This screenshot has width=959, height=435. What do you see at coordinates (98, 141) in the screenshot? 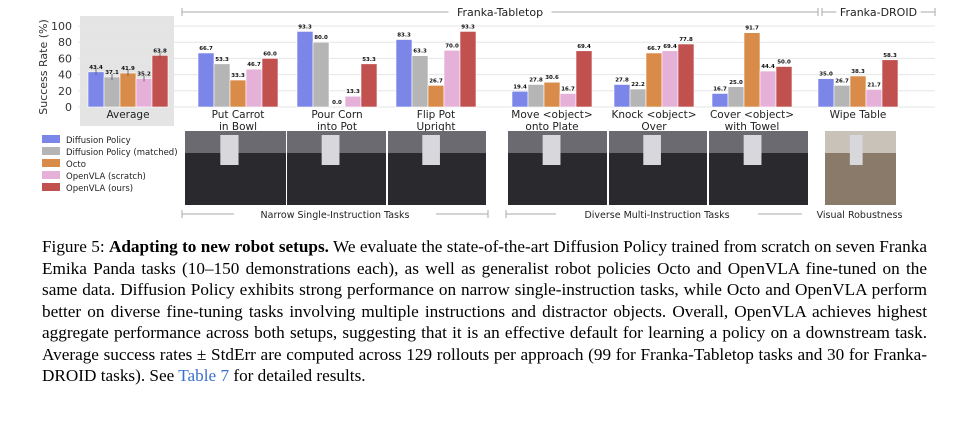
I see `legend-label: Diffusion Policy` at bounding box center [98, 141].